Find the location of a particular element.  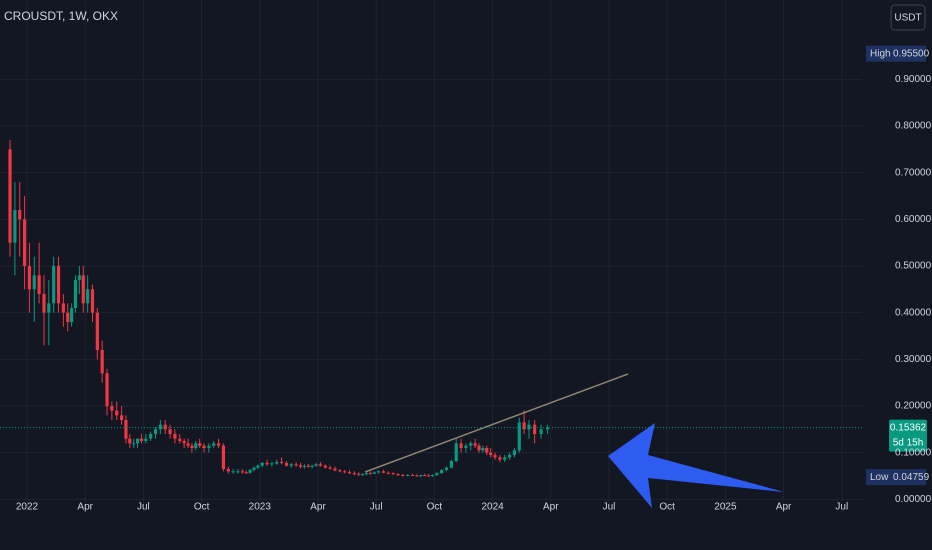

currency-label: USDT is located at coordinates (907, 18).